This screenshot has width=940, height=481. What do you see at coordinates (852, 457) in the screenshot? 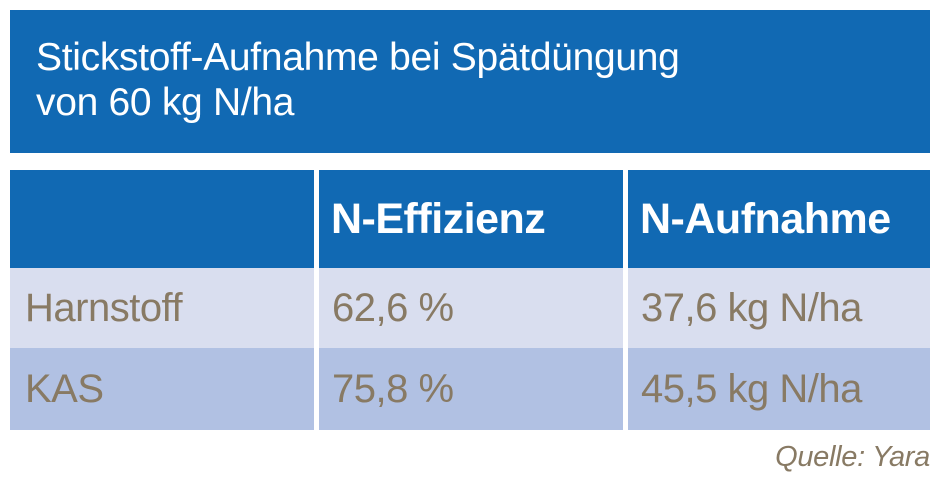
I see `source-credit: Quelle: Yara` at bounding box center [852, 457].